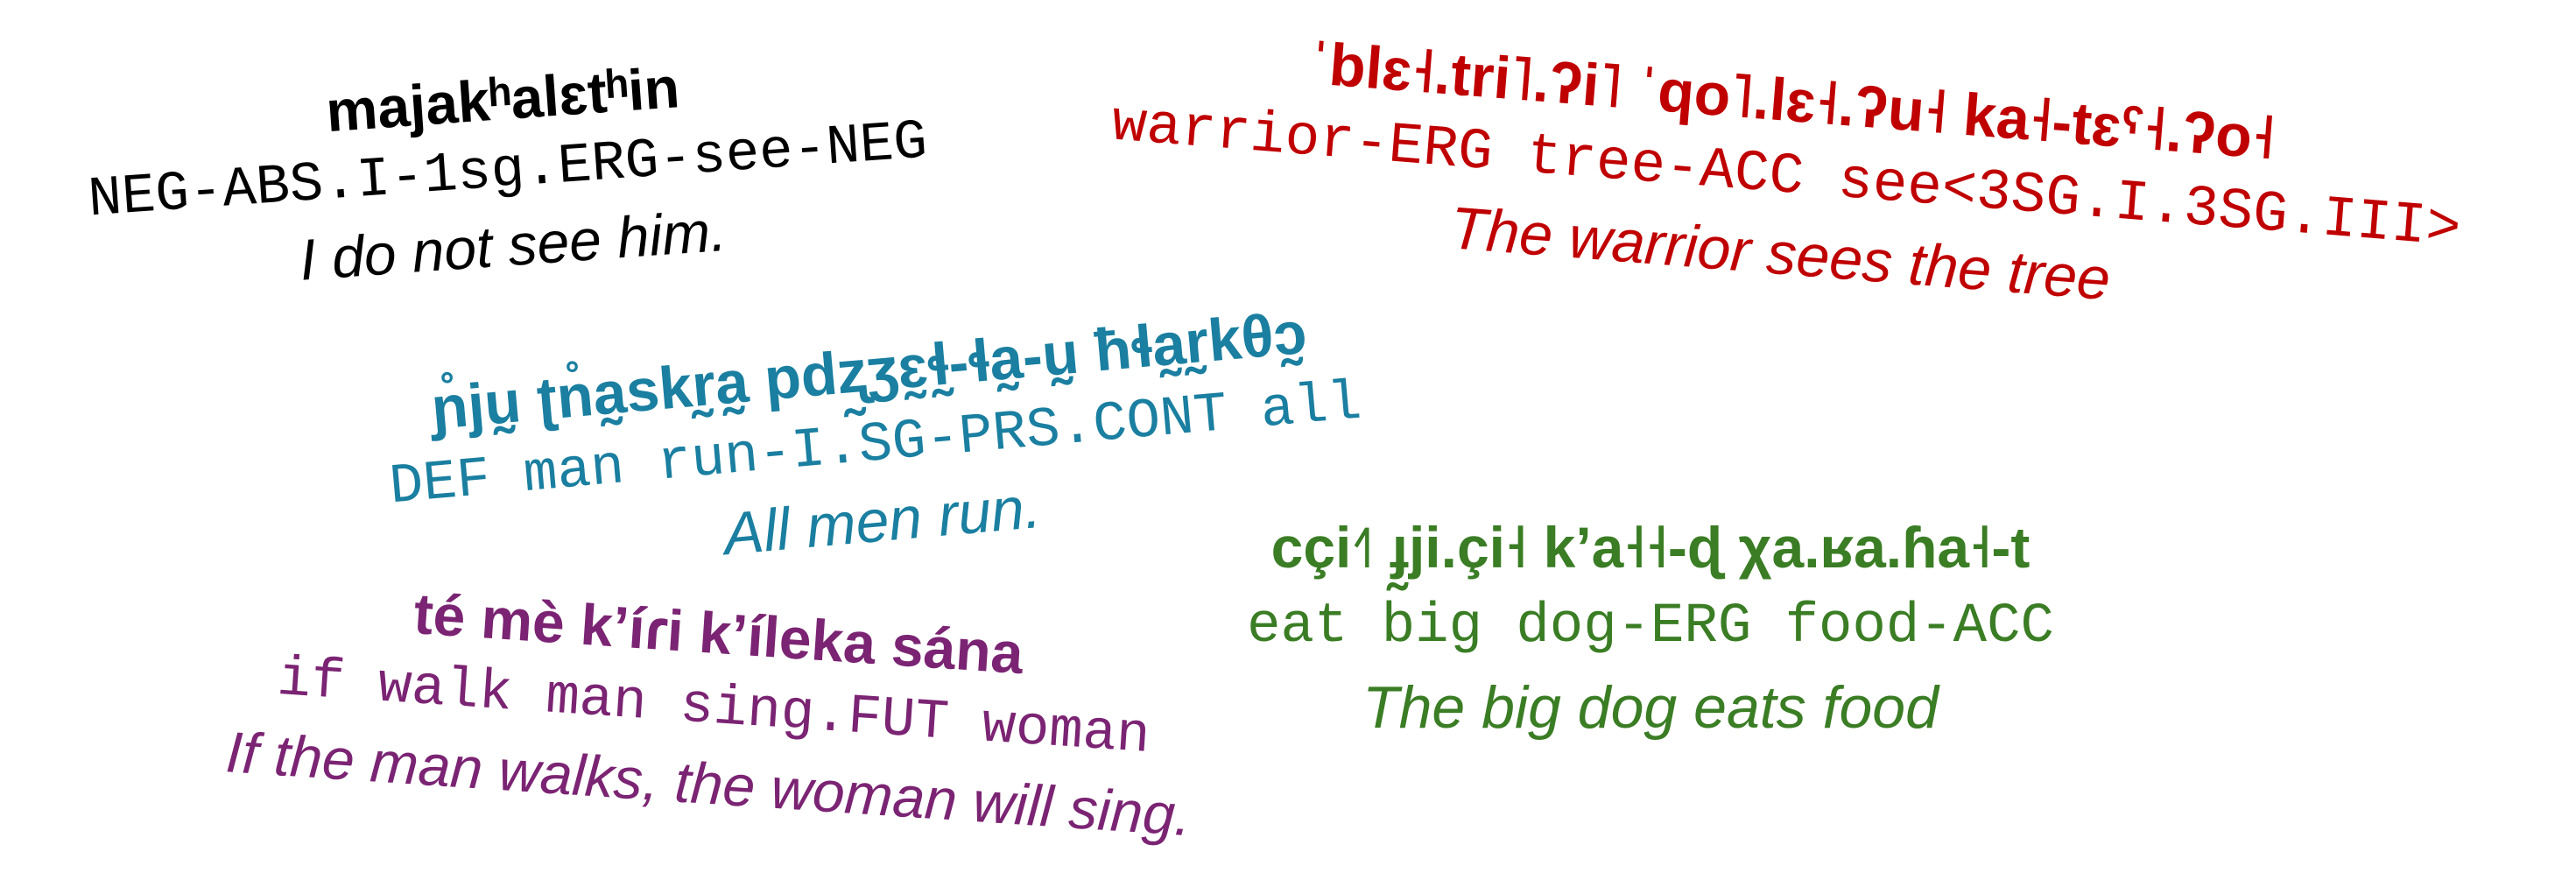 The width and height of the screenshot is (2576, 894). I want to click on native-text: cçi˧˥ ɟ̰ji.çi˧ k’a˧˧-ɖ χa.ʁa.ɦa˧-t, so click(1650, 547).